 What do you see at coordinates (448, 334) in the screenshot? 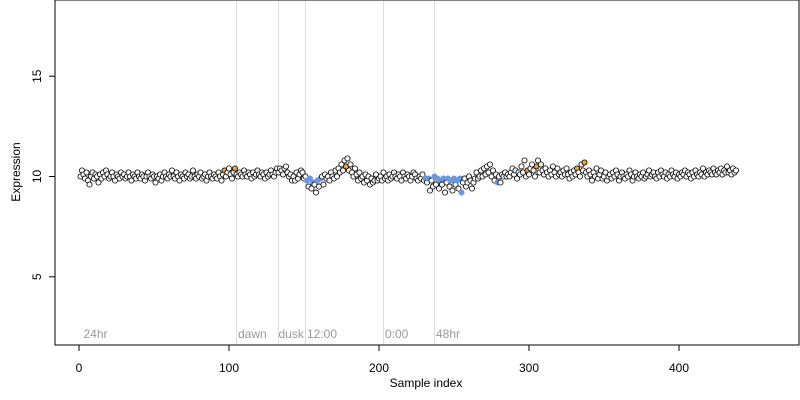
I see `annotation-label: 48hr` at bounding box center [448, 334].